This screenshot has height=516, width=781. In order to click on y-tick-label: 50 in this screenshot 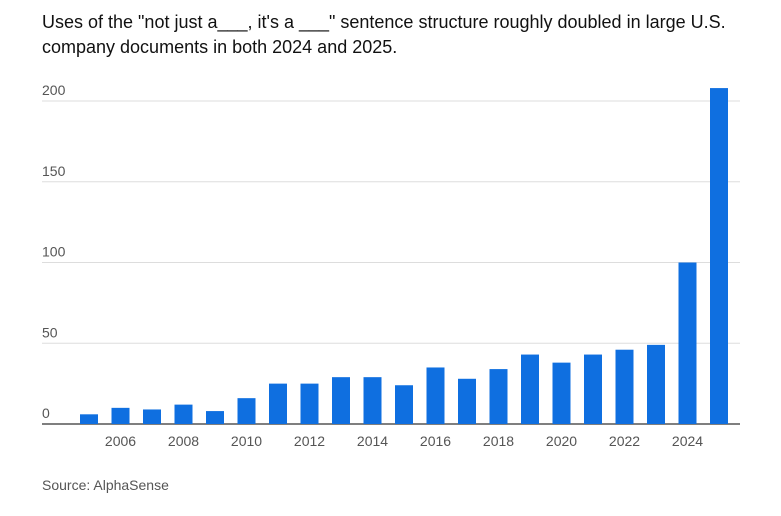, I will do `click(50, 332)`.